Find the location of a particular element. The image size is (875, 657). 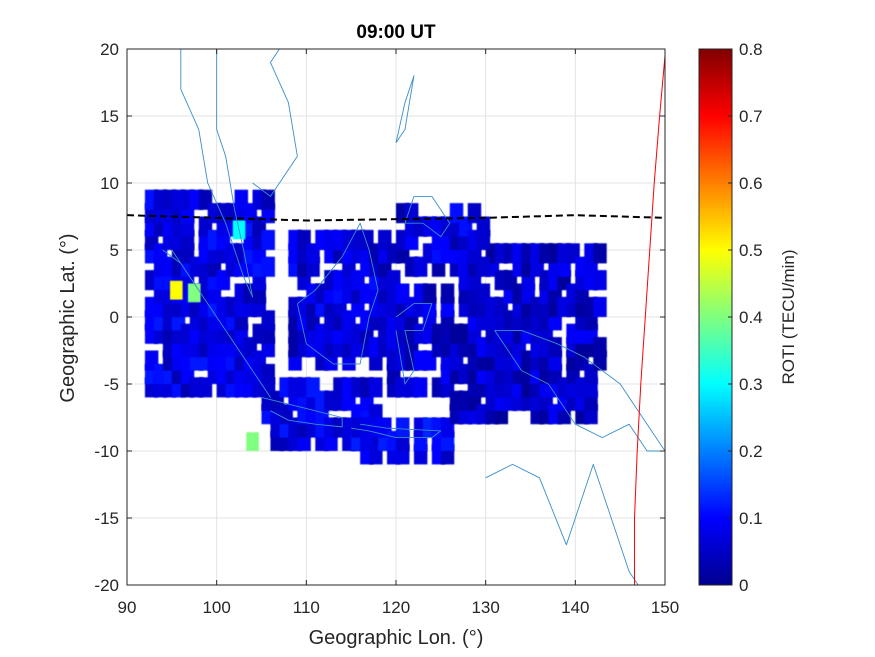

x-tick-label: 120 is located at coordinates (396, 607).